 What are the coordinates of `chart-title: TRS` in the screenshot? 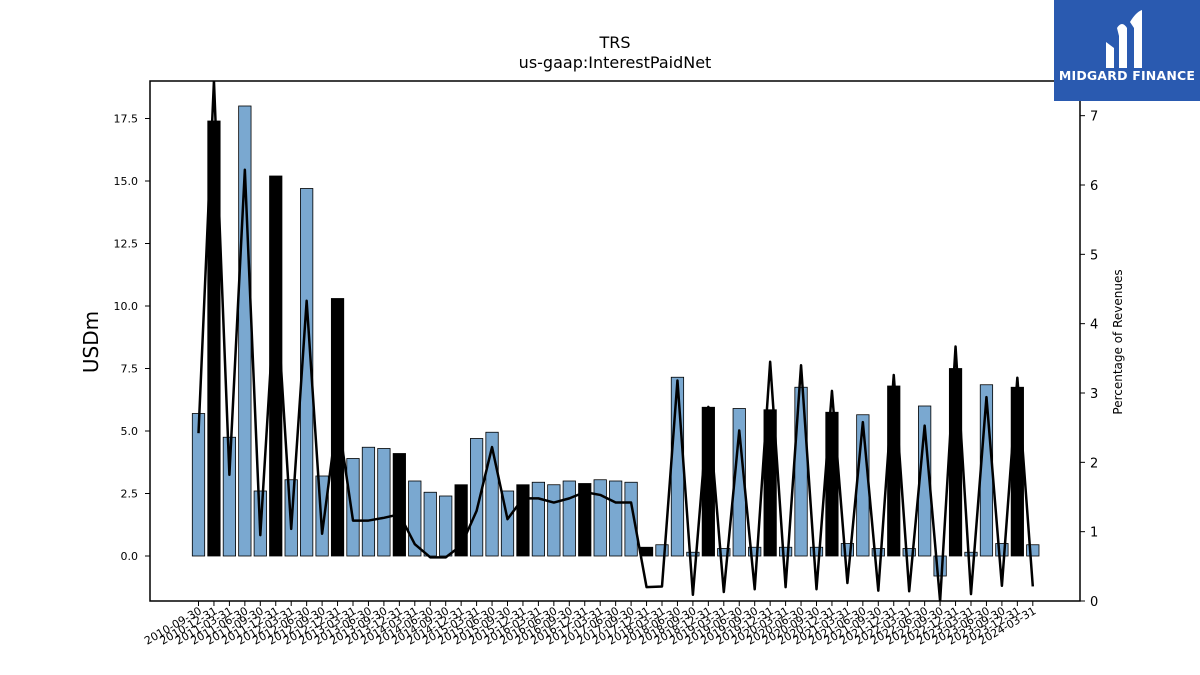 It's located at (614, 42).